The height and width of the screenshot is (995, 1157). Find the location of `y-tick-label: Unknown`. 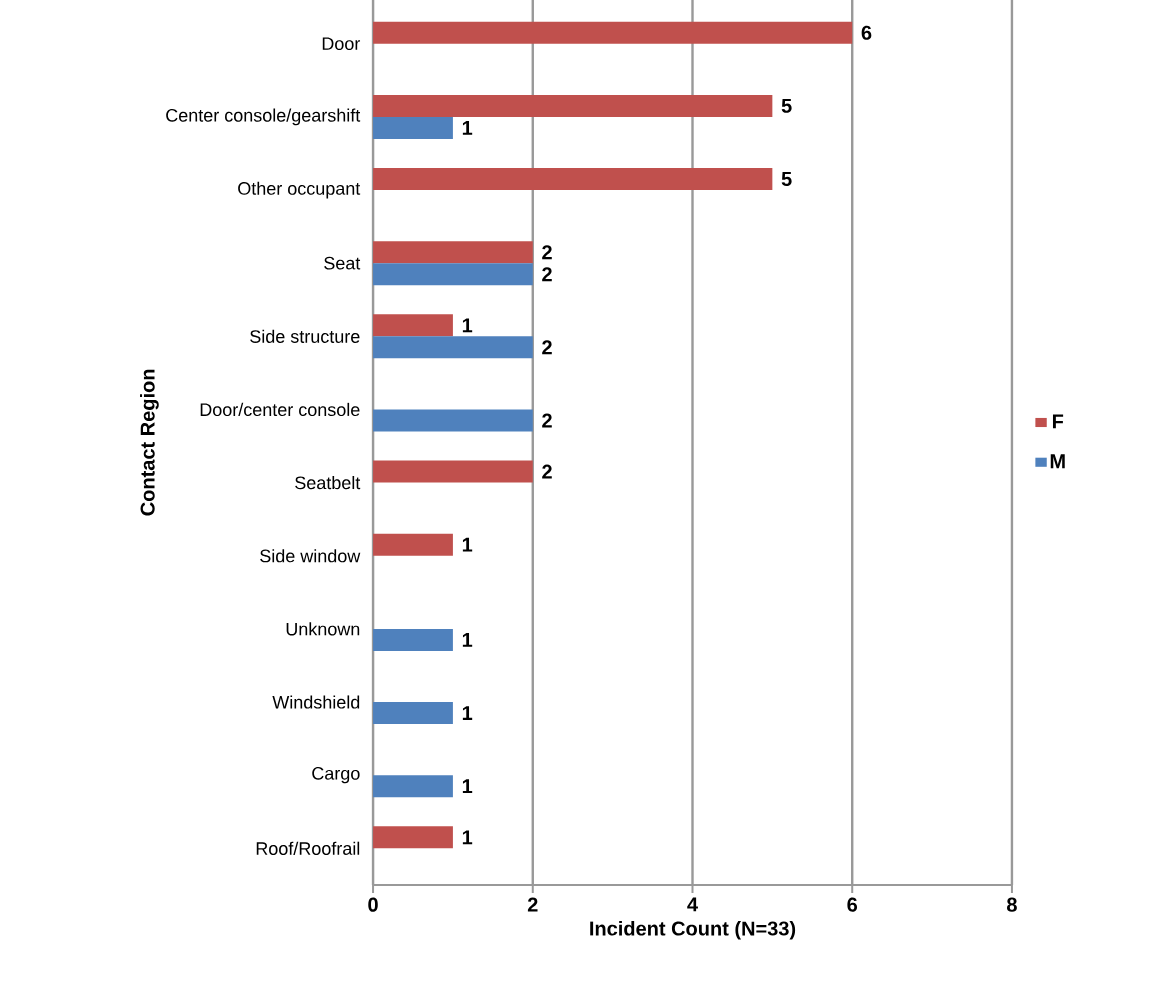

y-tick-label: Unknown is located at coordinates (323, 629).